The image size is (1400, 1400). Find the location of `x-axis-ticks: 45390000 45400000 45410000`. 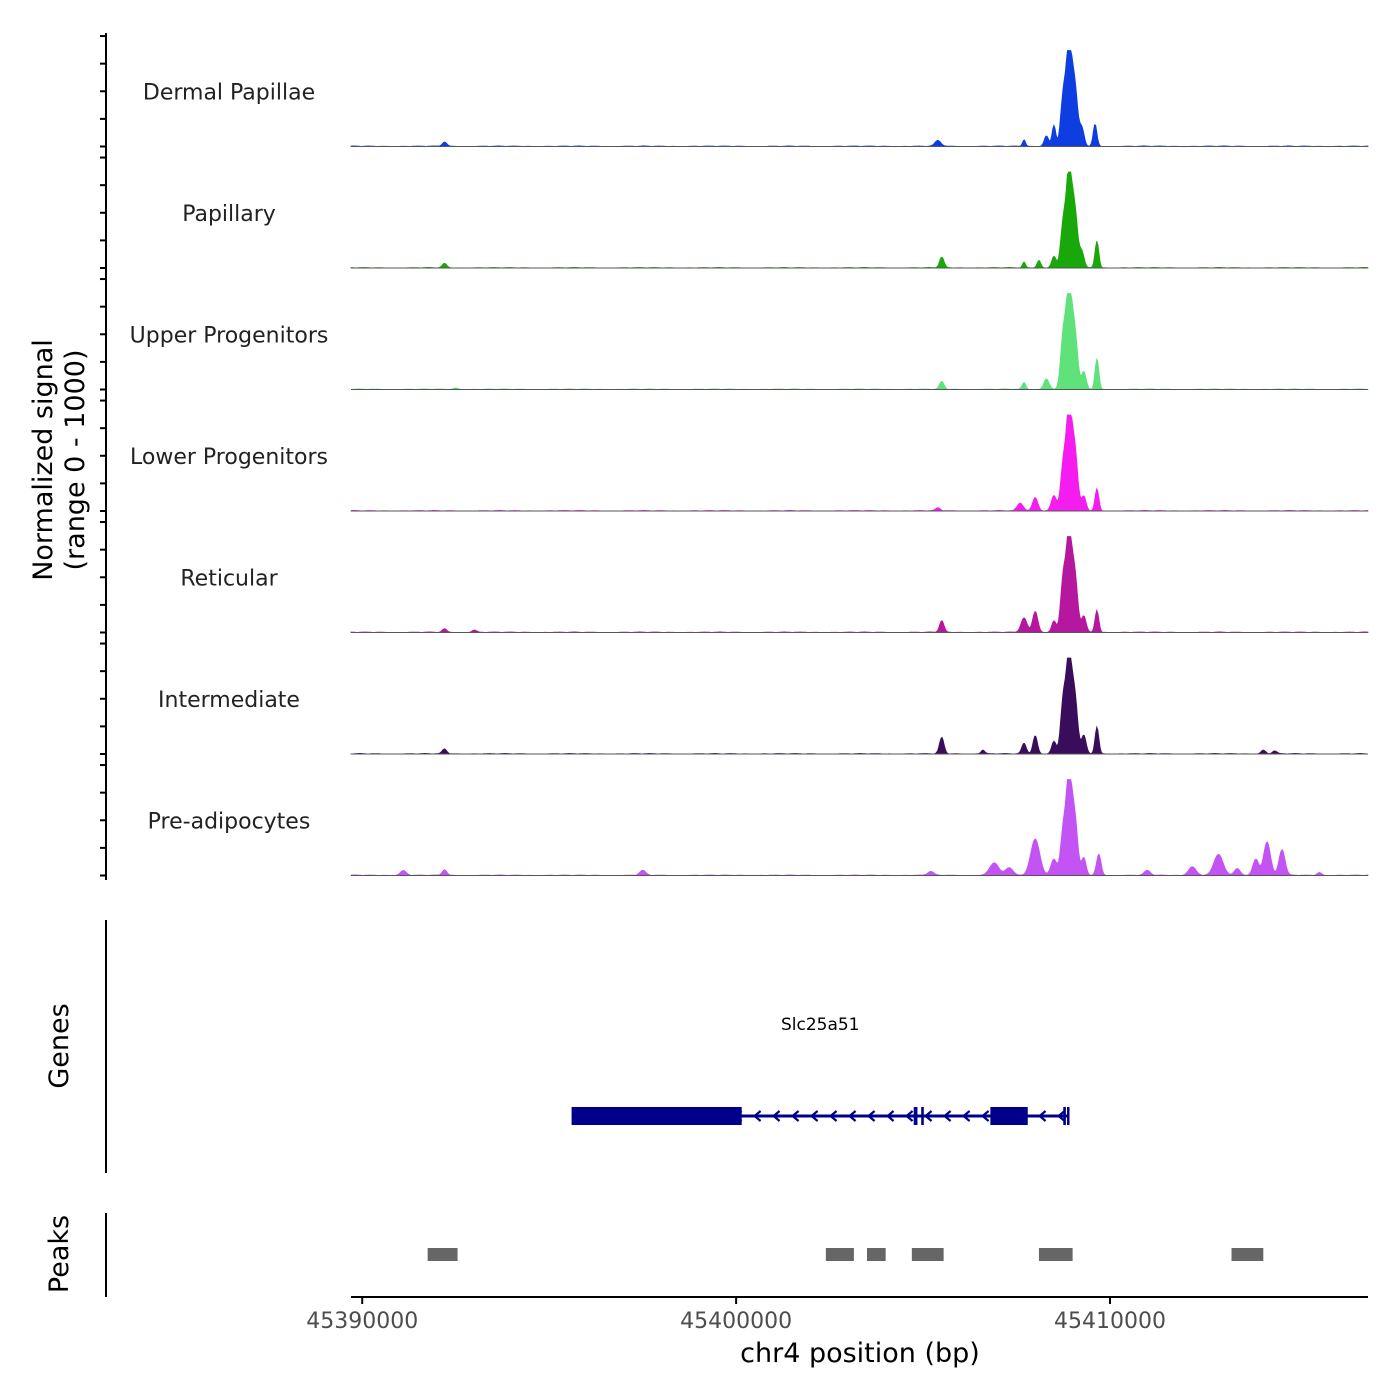

x-axis-ticks: 45390000 45400000 45410000 is located at coordinates (736, 1315).